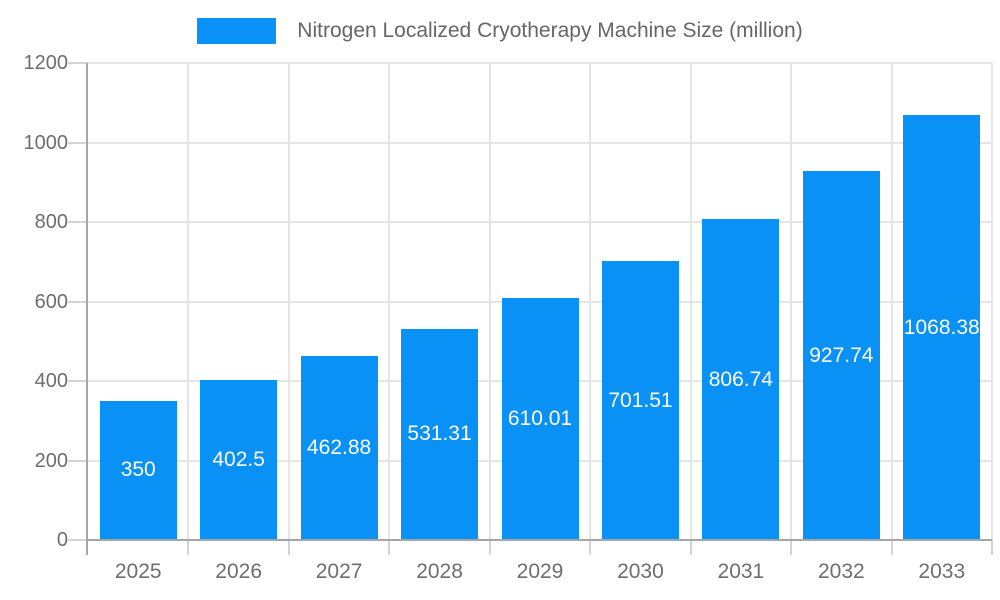 This screenshot has width=1000, height=600. What do you see at coordinates (439, 571) in the screenshot?
I see `x-tick-label: 2028` at bounding box center [439, 571].